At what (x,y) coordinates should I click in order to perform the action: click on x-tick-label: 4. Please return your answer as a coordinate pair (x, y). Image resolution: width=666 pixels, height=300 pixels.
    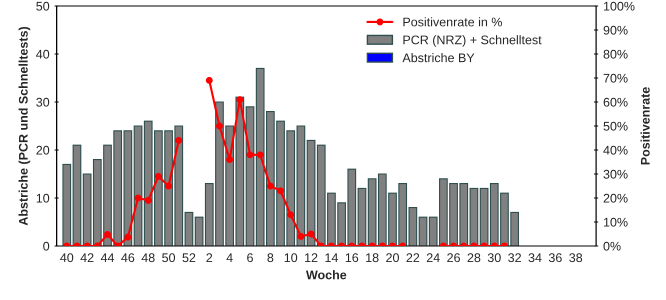
    Looking at the image, I should click on (229, 257).